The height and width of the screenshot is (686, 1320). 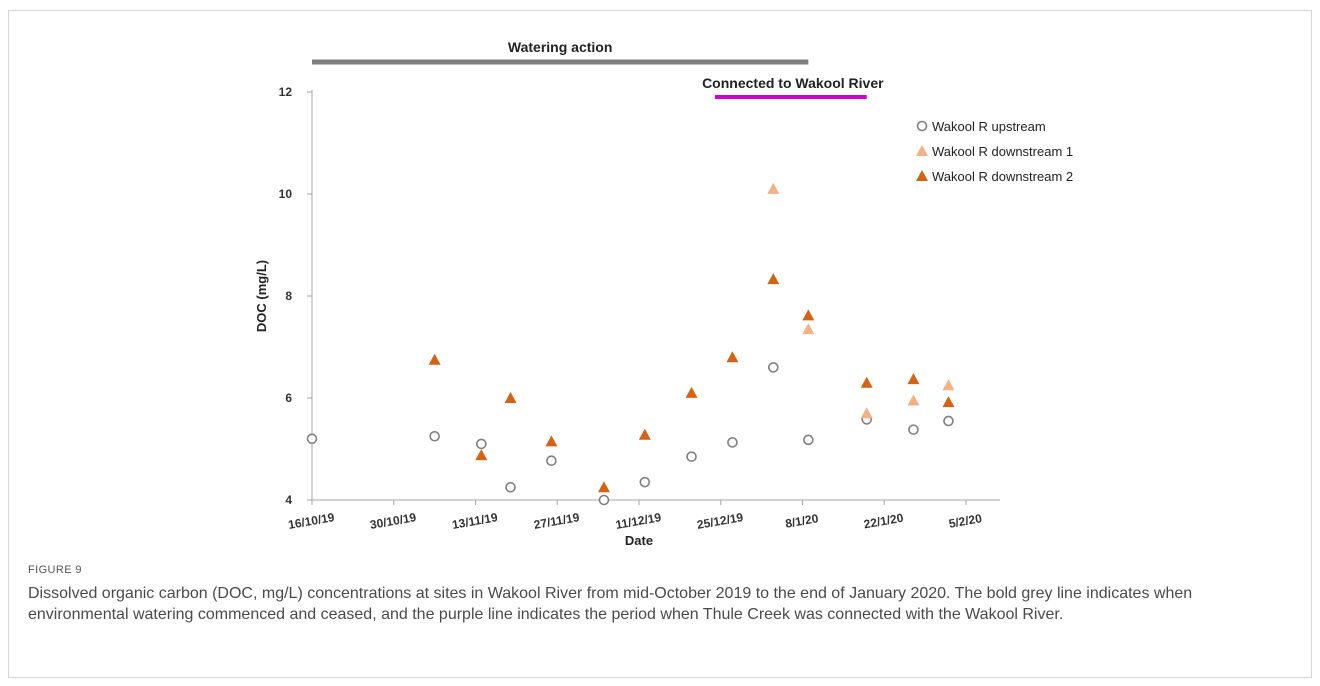 What do you see at coordinates (802, 521) in the screenshot?
I see `x-tick-label: 8/1/20` at bounding box center [802, 521].